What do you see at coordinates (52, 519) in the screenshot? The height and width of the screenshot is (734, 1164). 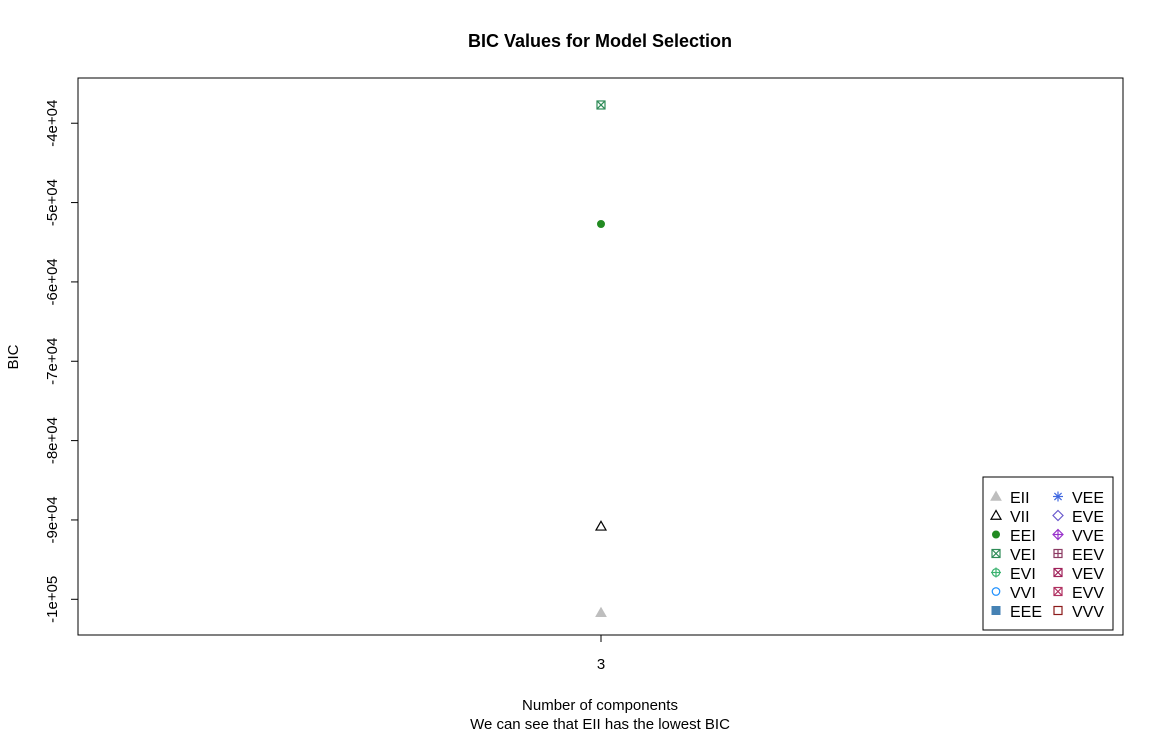 I see `y-tick-label: -9e+04` at bounding box center [52, 519].